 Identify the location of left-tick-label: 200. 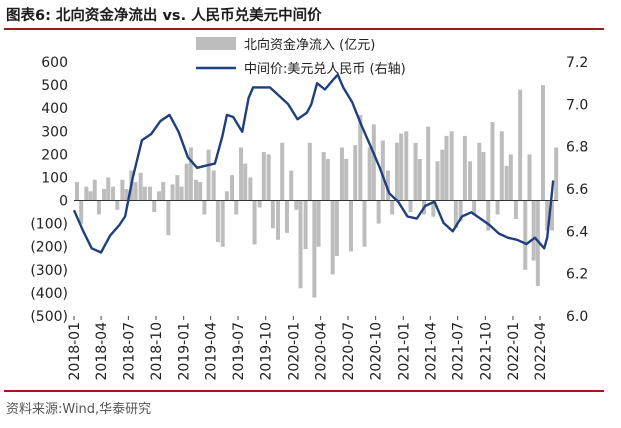
(54, 155).